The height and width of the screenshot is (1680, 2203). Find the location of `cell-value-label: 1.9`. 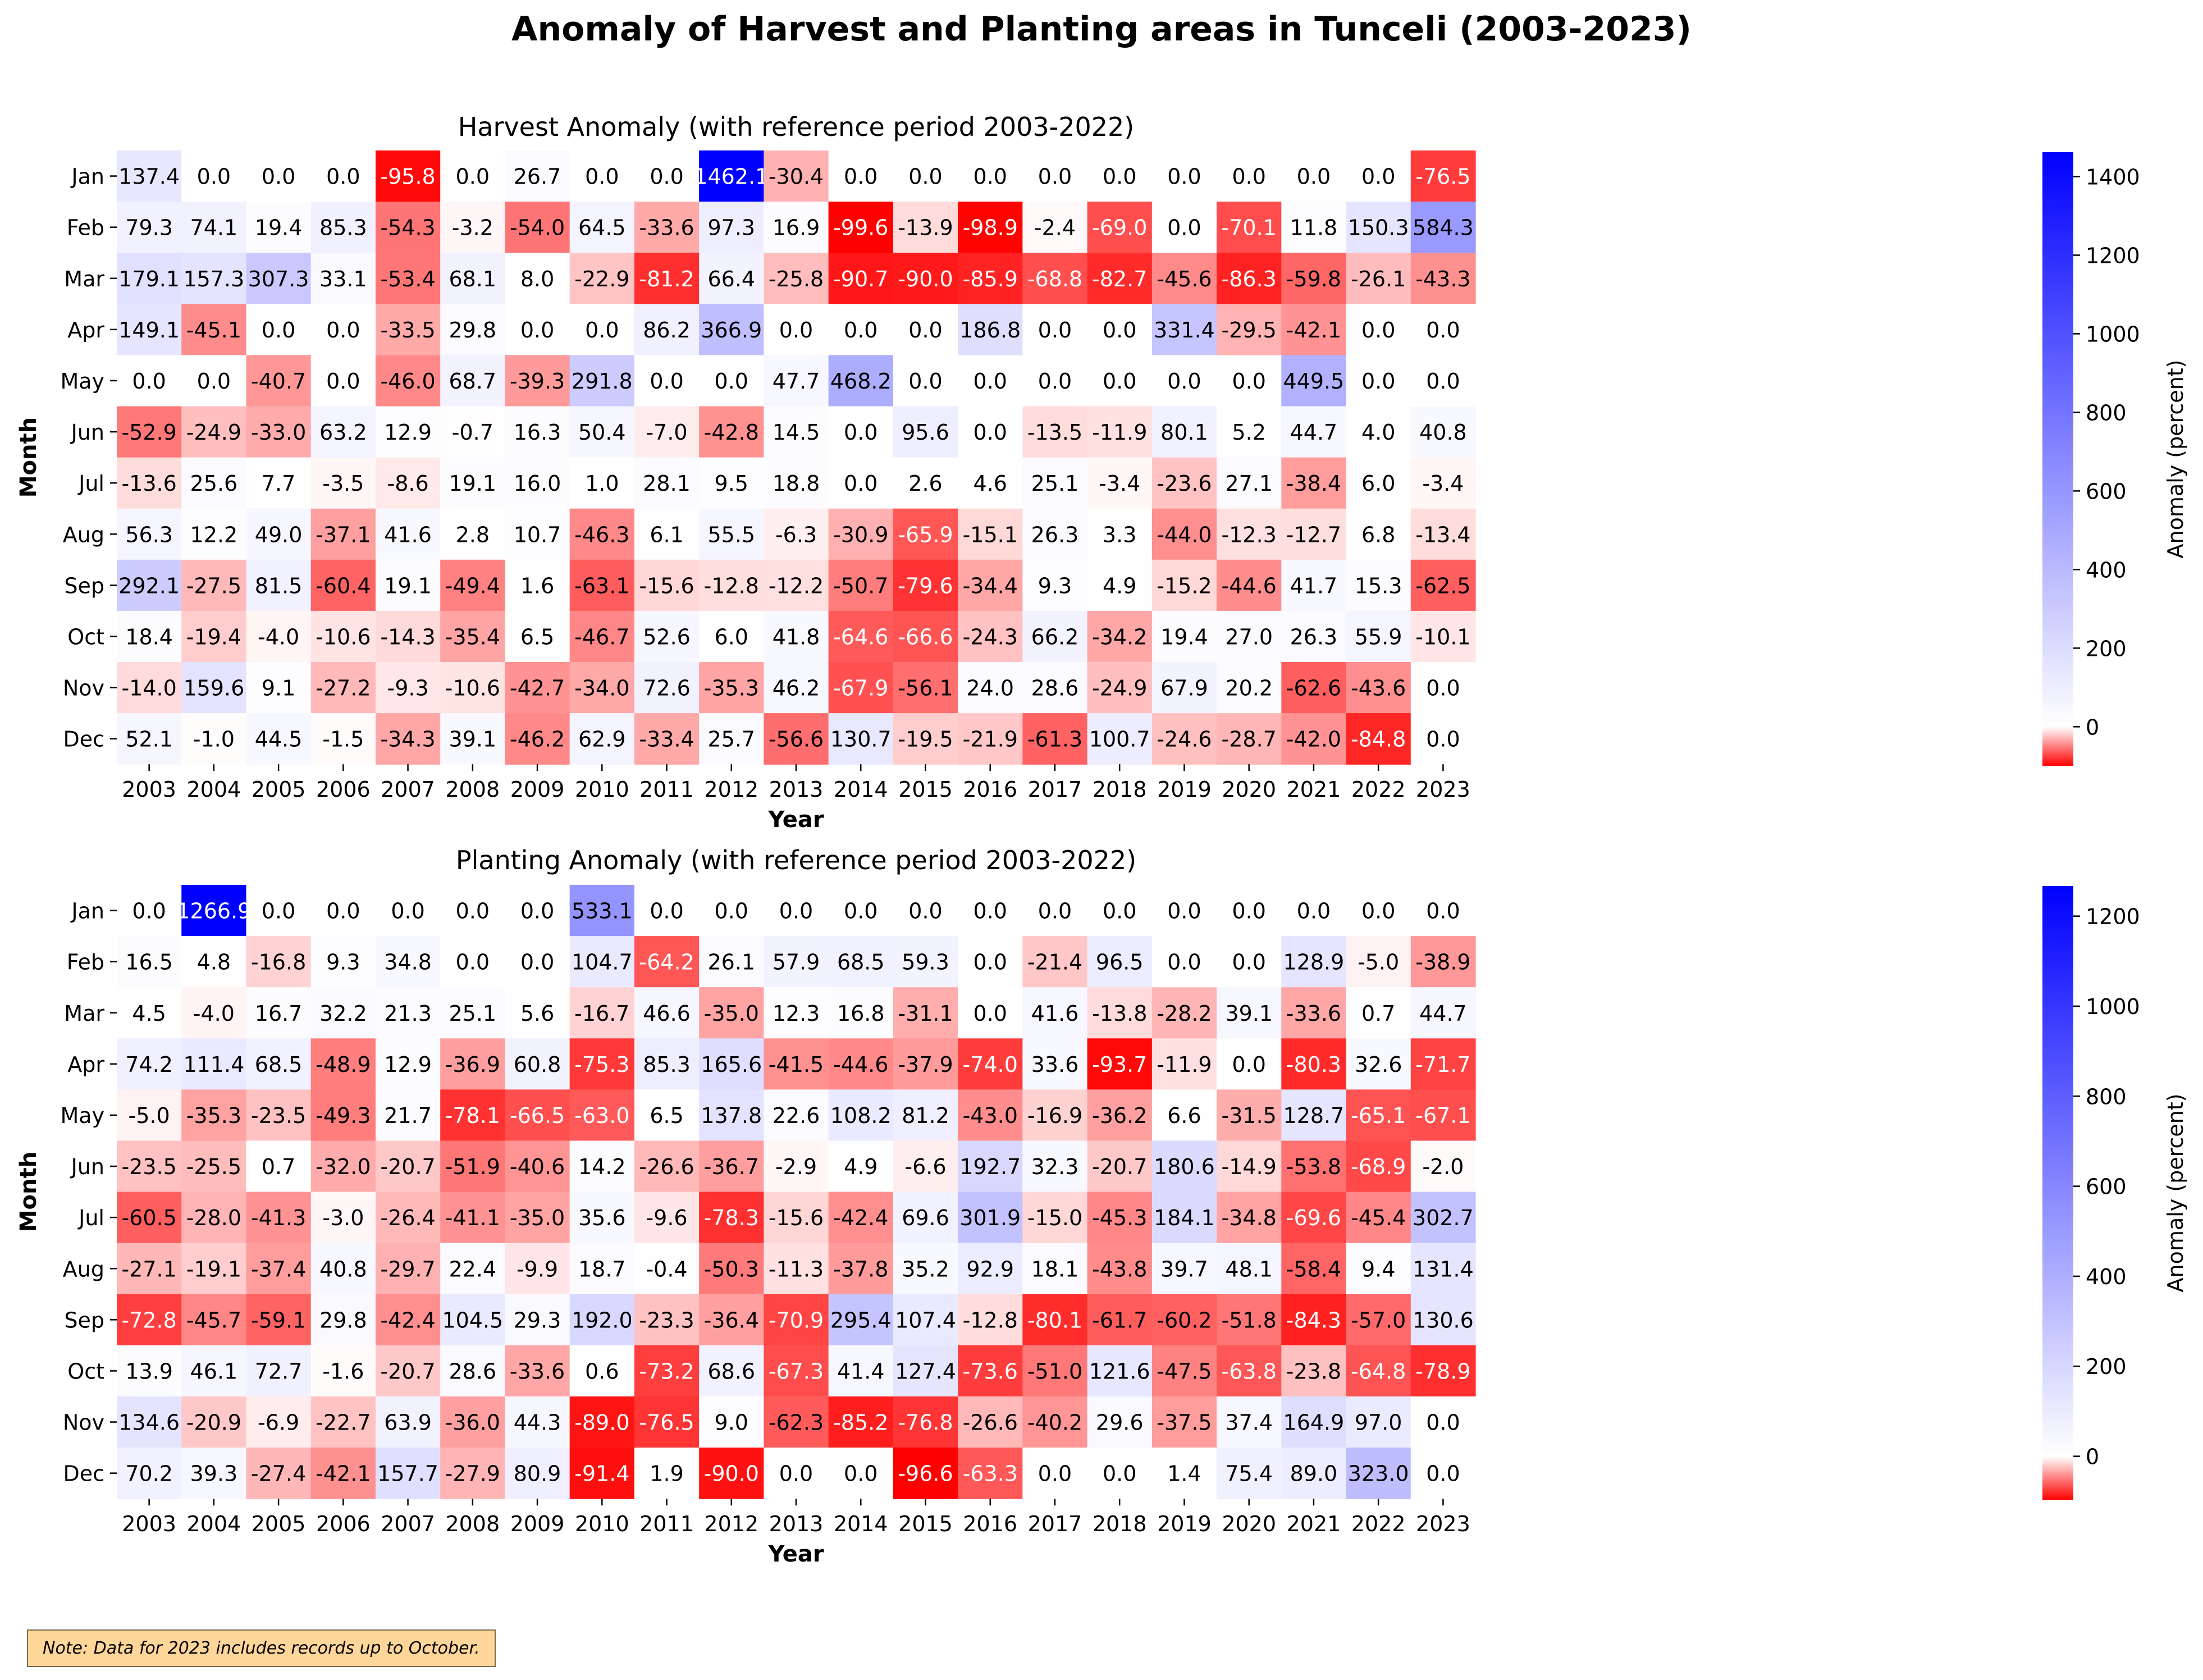

cell-value-label: 1.9 is located at coordinates (666, 1474).